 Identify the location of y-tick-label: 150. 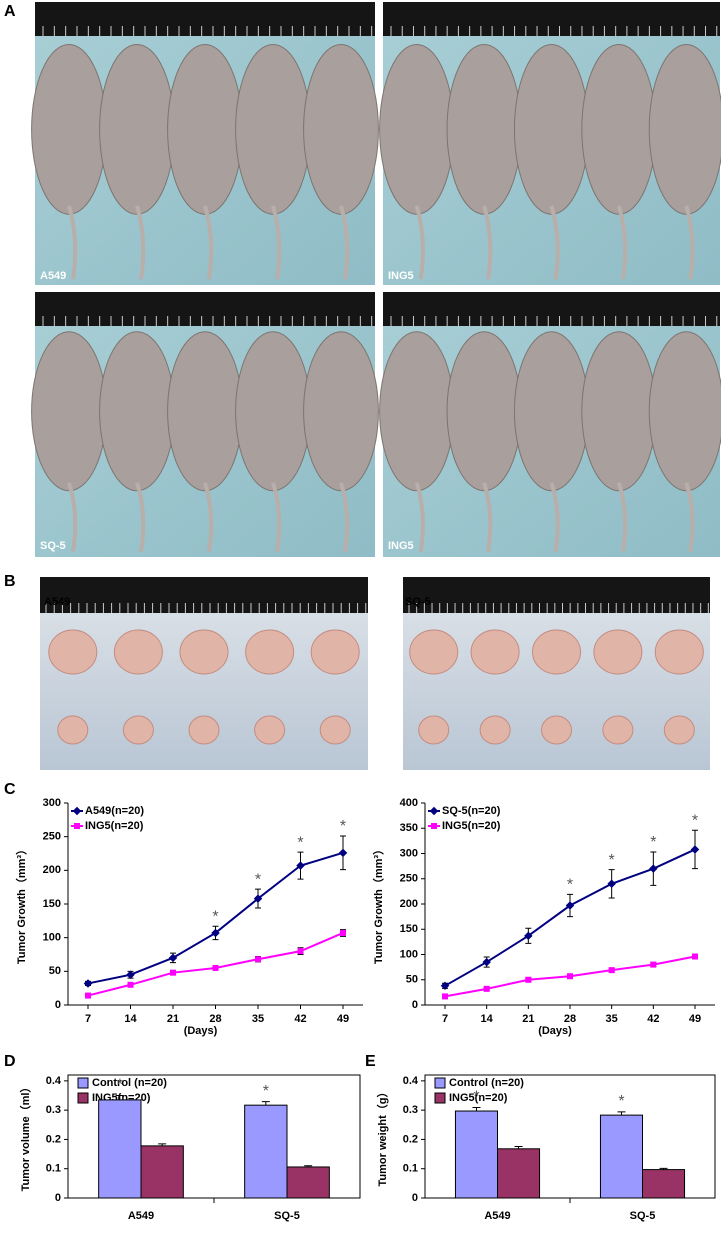
(409, 929).